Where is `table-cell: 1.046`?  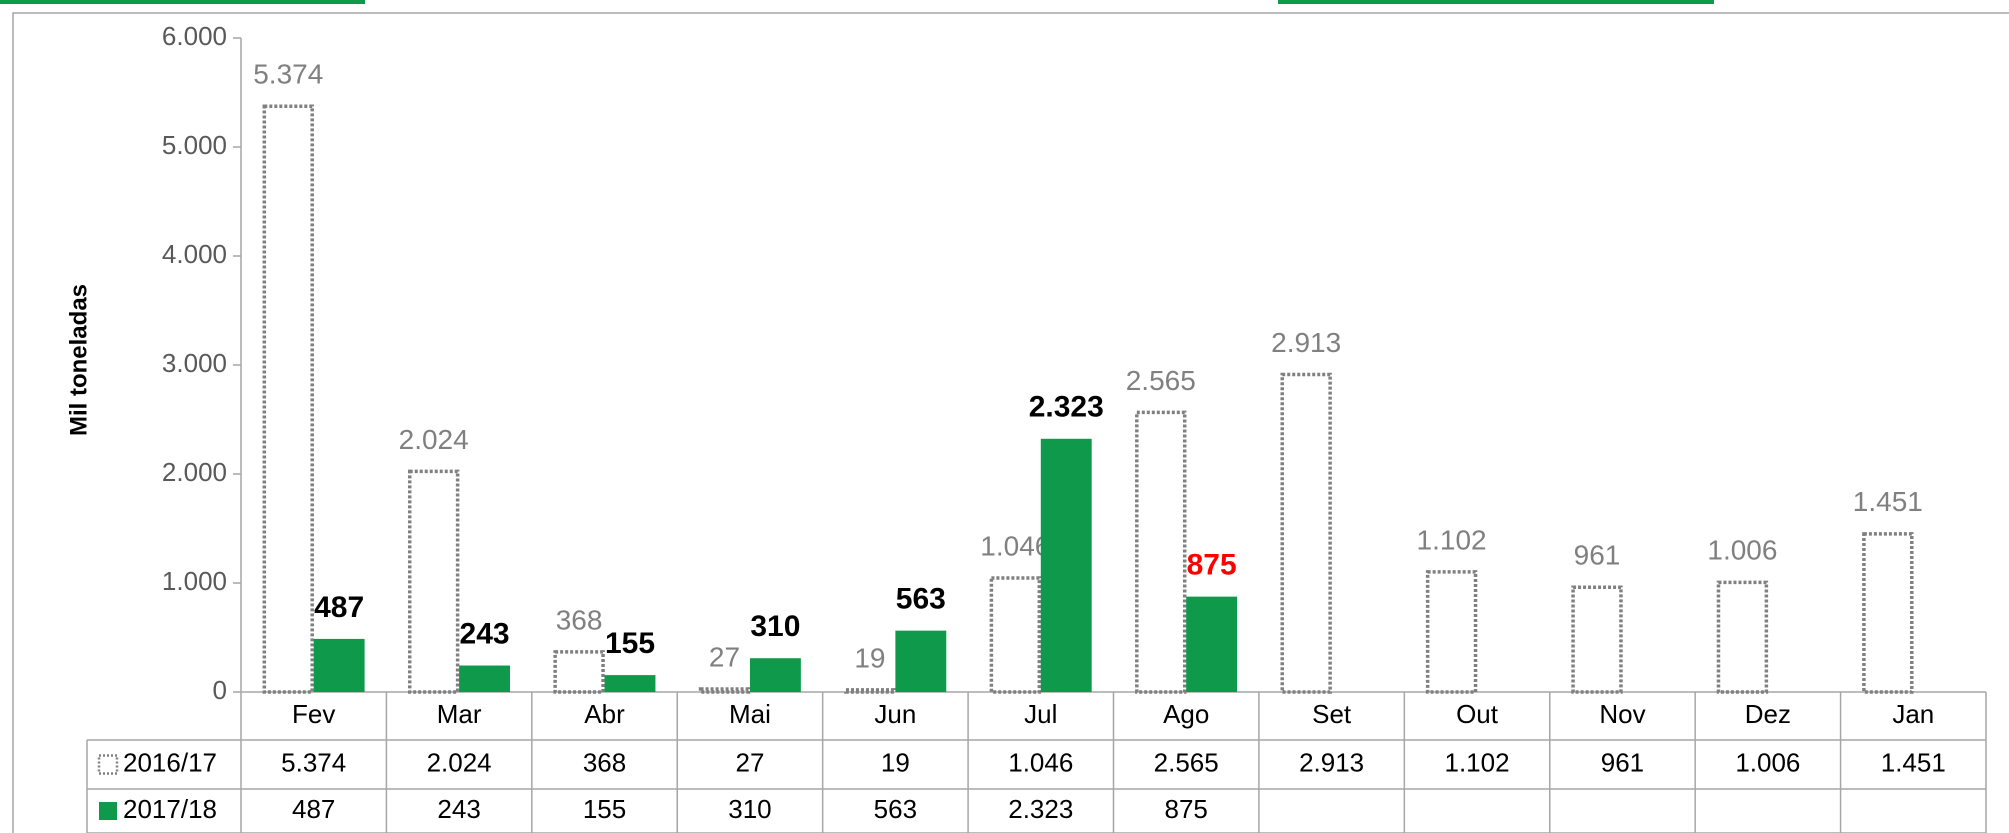 table-cell: 1.046 is located at coordinates (1040, 762).